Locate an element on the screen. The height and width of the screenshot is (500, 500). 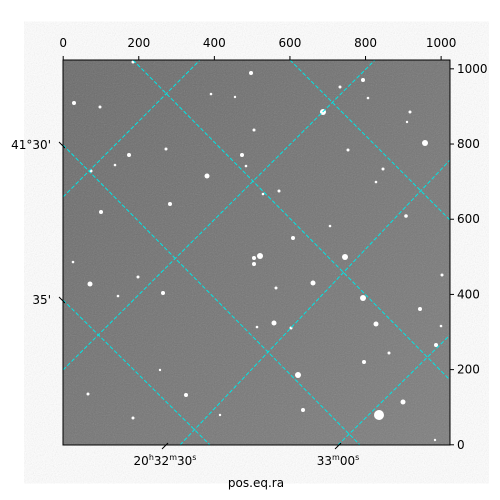
right-tick-label: 0 is located at coordinates (461, 445).